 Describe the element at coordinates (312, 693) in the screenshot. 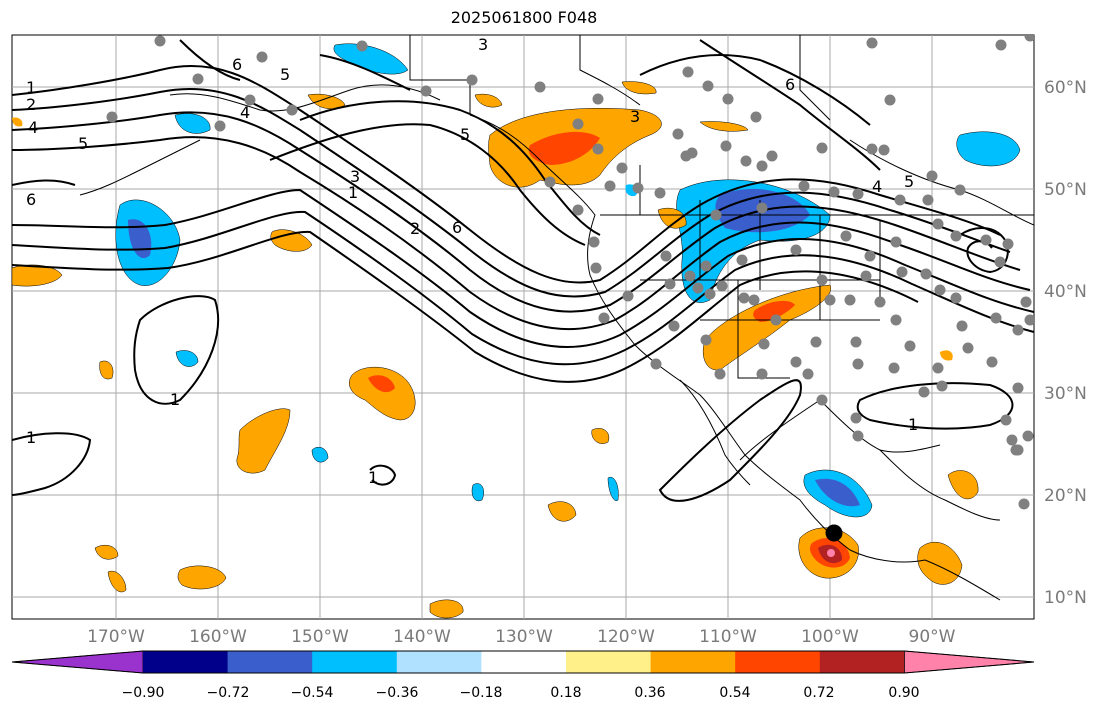

I see `colorbar-tick-label: −0.54` at that location.